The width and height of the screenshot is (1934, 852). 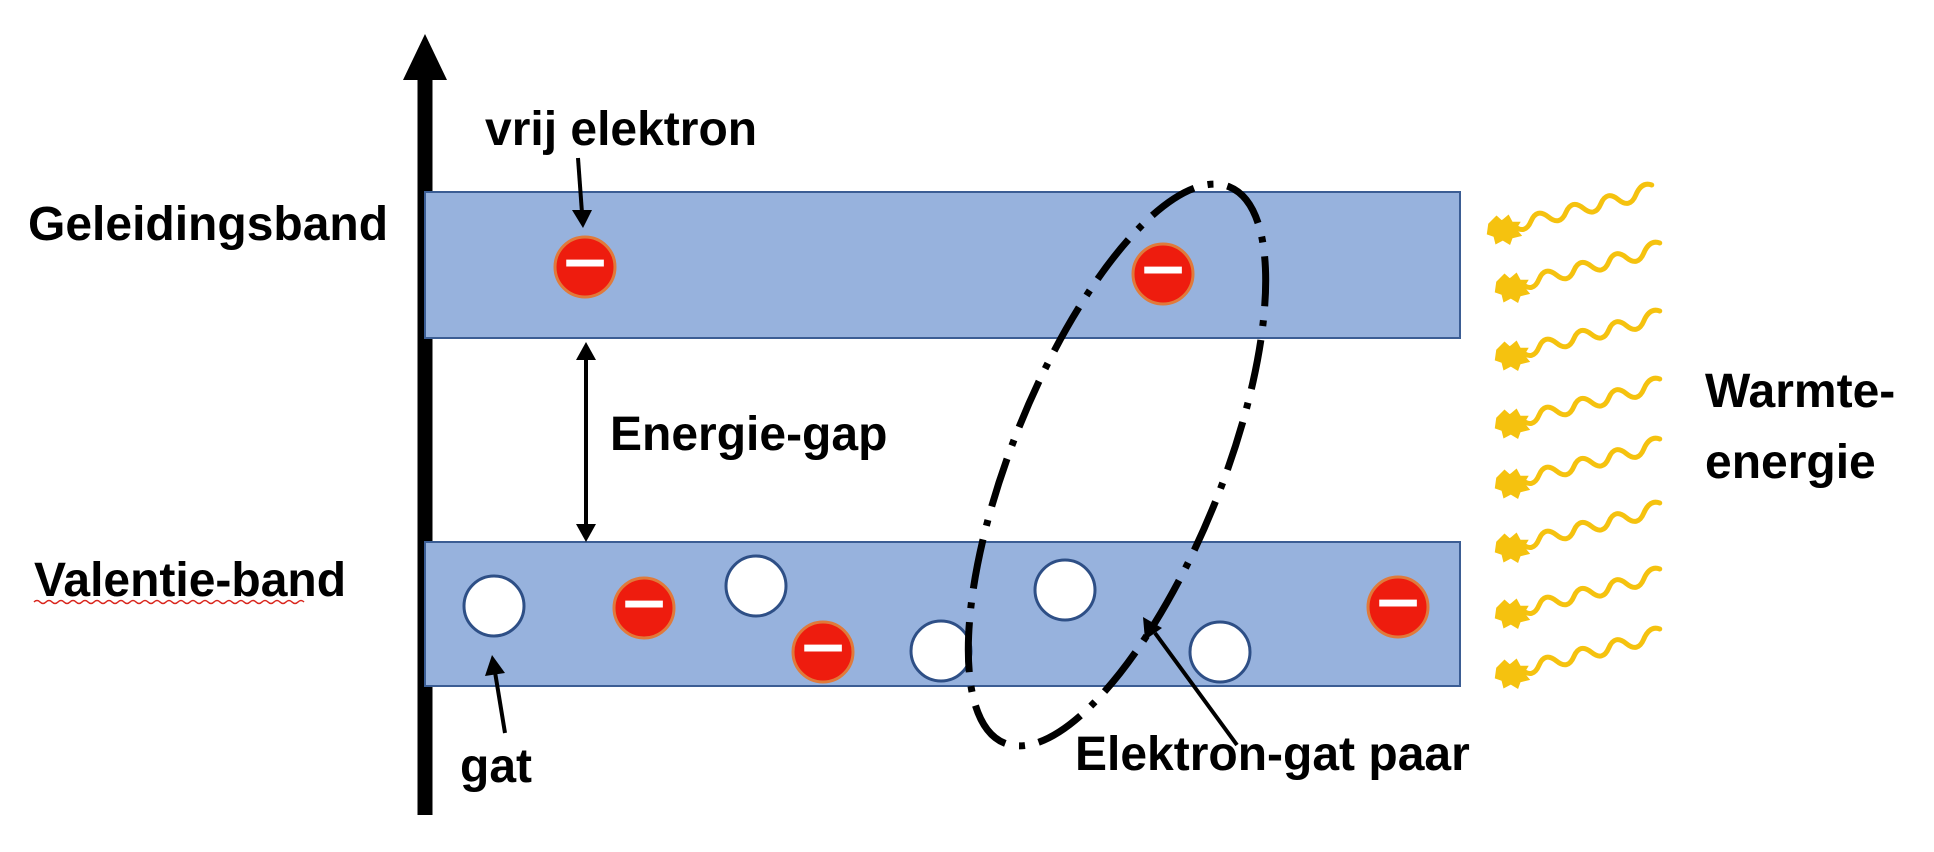 What do you see at coordinates (1800, 391) in the screenshot?
I see `heat-energy-label-line1: Warmte-` at bounding box center [1800, 391].